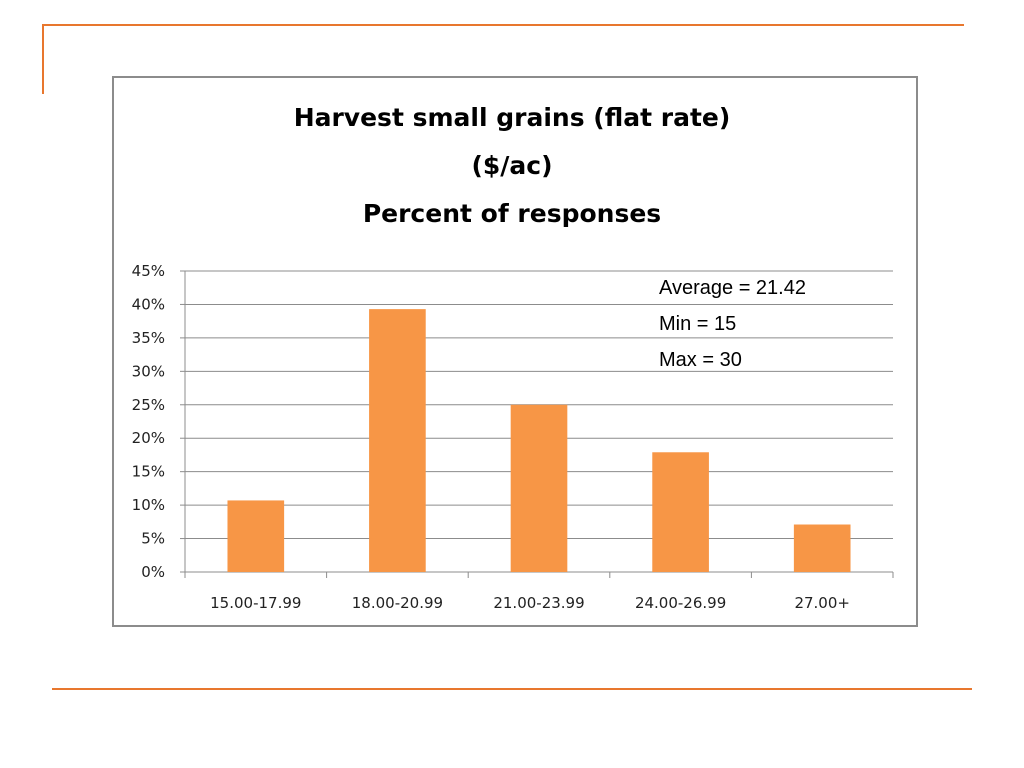 The image size is (1024, 768). What do you see at coordinates (153, 539) in the screenshot?
I see `y-tick-label: 5%` at bounding box center [153, 539].